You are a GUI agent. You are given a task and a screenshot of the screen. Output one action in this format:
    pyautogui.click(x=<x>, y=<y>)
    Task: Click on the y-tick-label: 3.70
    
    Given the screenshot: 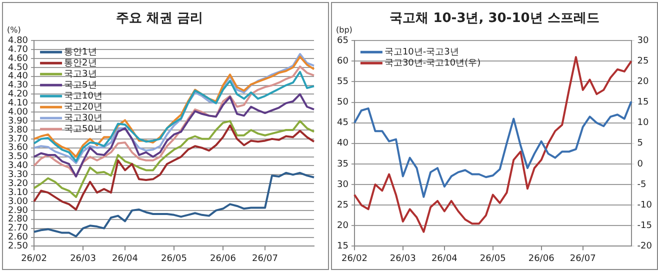 What is the action you would take?
    pyautogui.click(x=18, y=139)
    